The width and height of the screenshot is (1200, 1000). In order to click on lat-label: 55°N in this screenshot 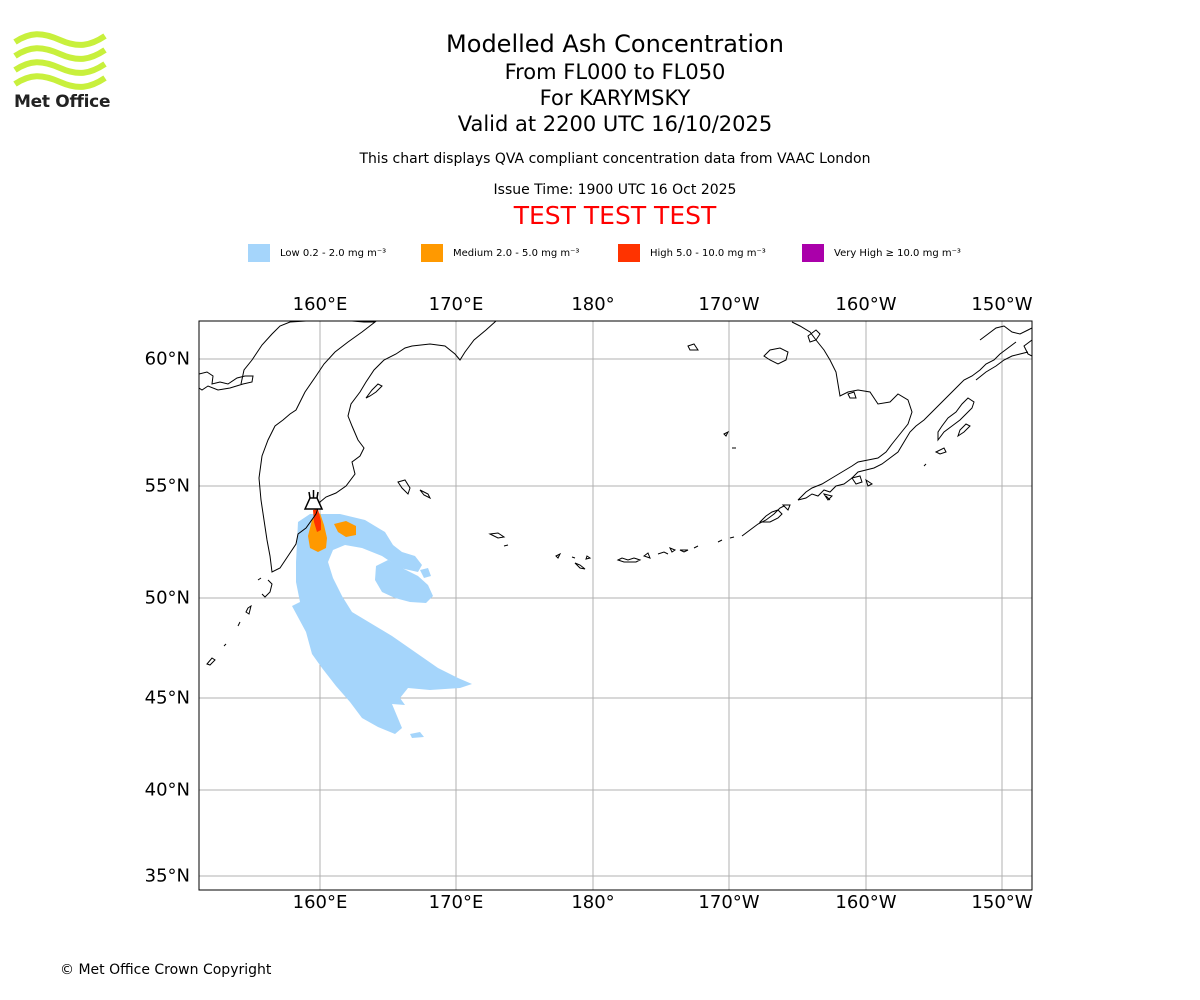, I will do `click(167, 486)`.